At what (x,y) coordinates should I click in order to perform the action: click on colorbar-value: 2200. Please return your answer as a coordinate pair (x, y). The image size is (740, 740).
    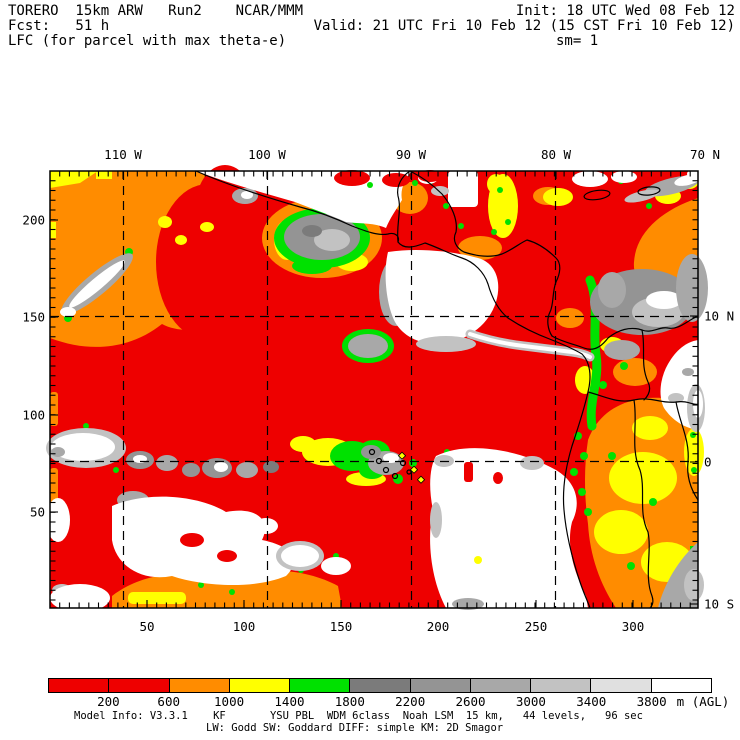
    Looking at the image, I should click on (410, 701).